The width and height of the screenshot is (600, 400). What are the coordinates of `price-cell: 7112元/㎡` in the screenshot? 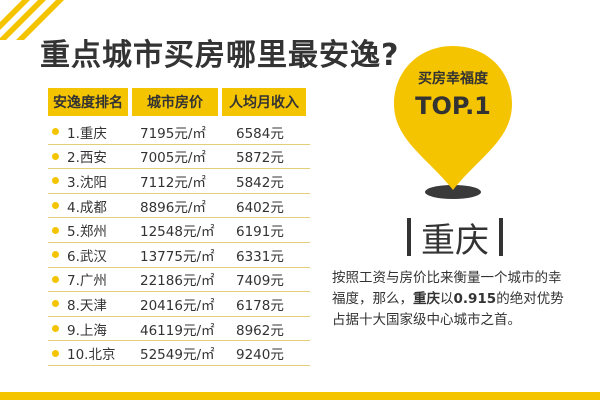 It's located at (173, 182).